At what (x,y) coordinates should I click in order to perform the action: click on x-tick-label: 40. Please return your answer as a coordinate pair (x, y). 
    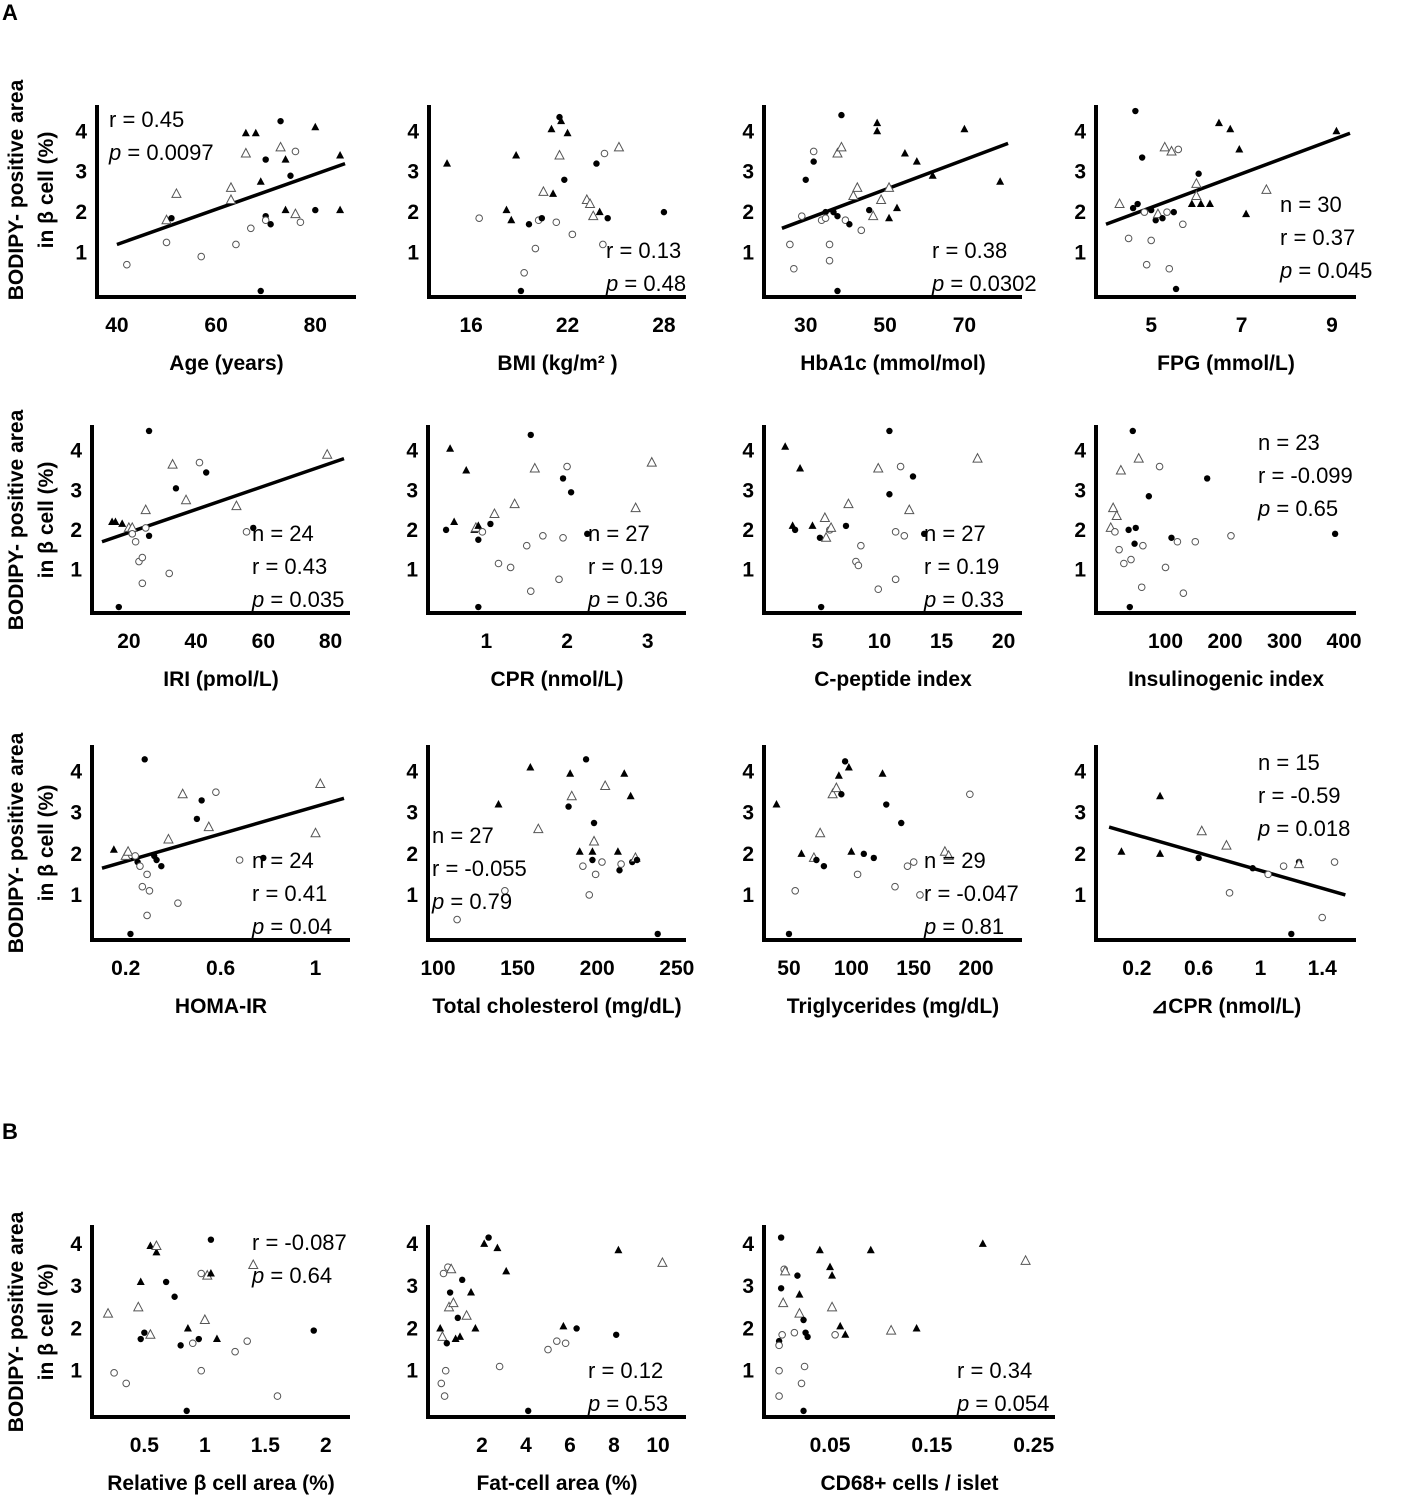
    Looking at the image, I should click on (195, 641).